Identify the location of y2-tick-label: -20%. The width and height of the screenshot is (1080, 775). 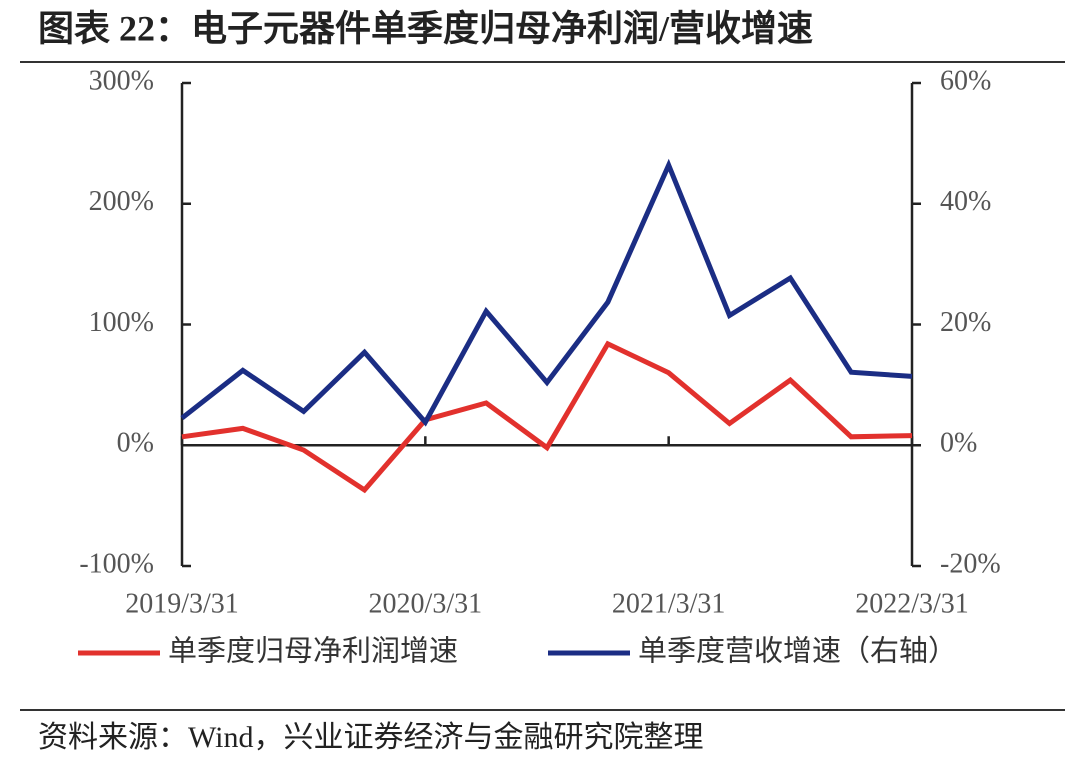
(970, 563).